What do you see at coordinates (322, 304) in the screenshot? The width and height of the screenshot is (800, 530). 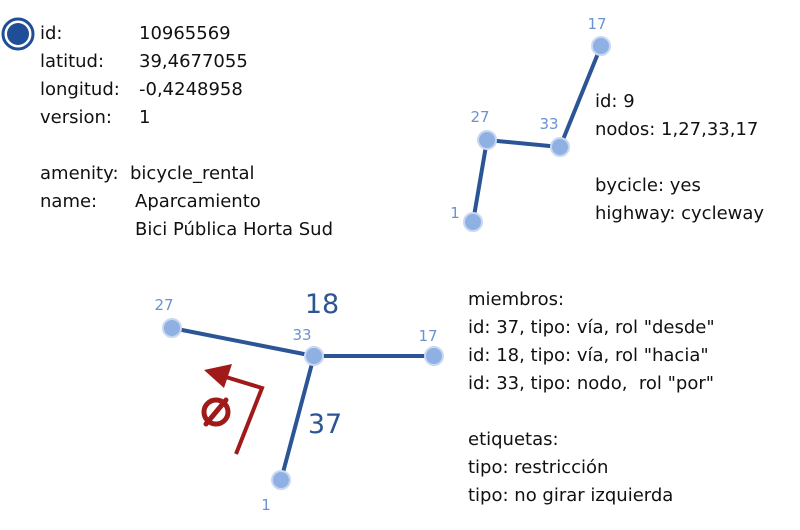 I see `way-label-18: 18` at bounding box center [322, 304].